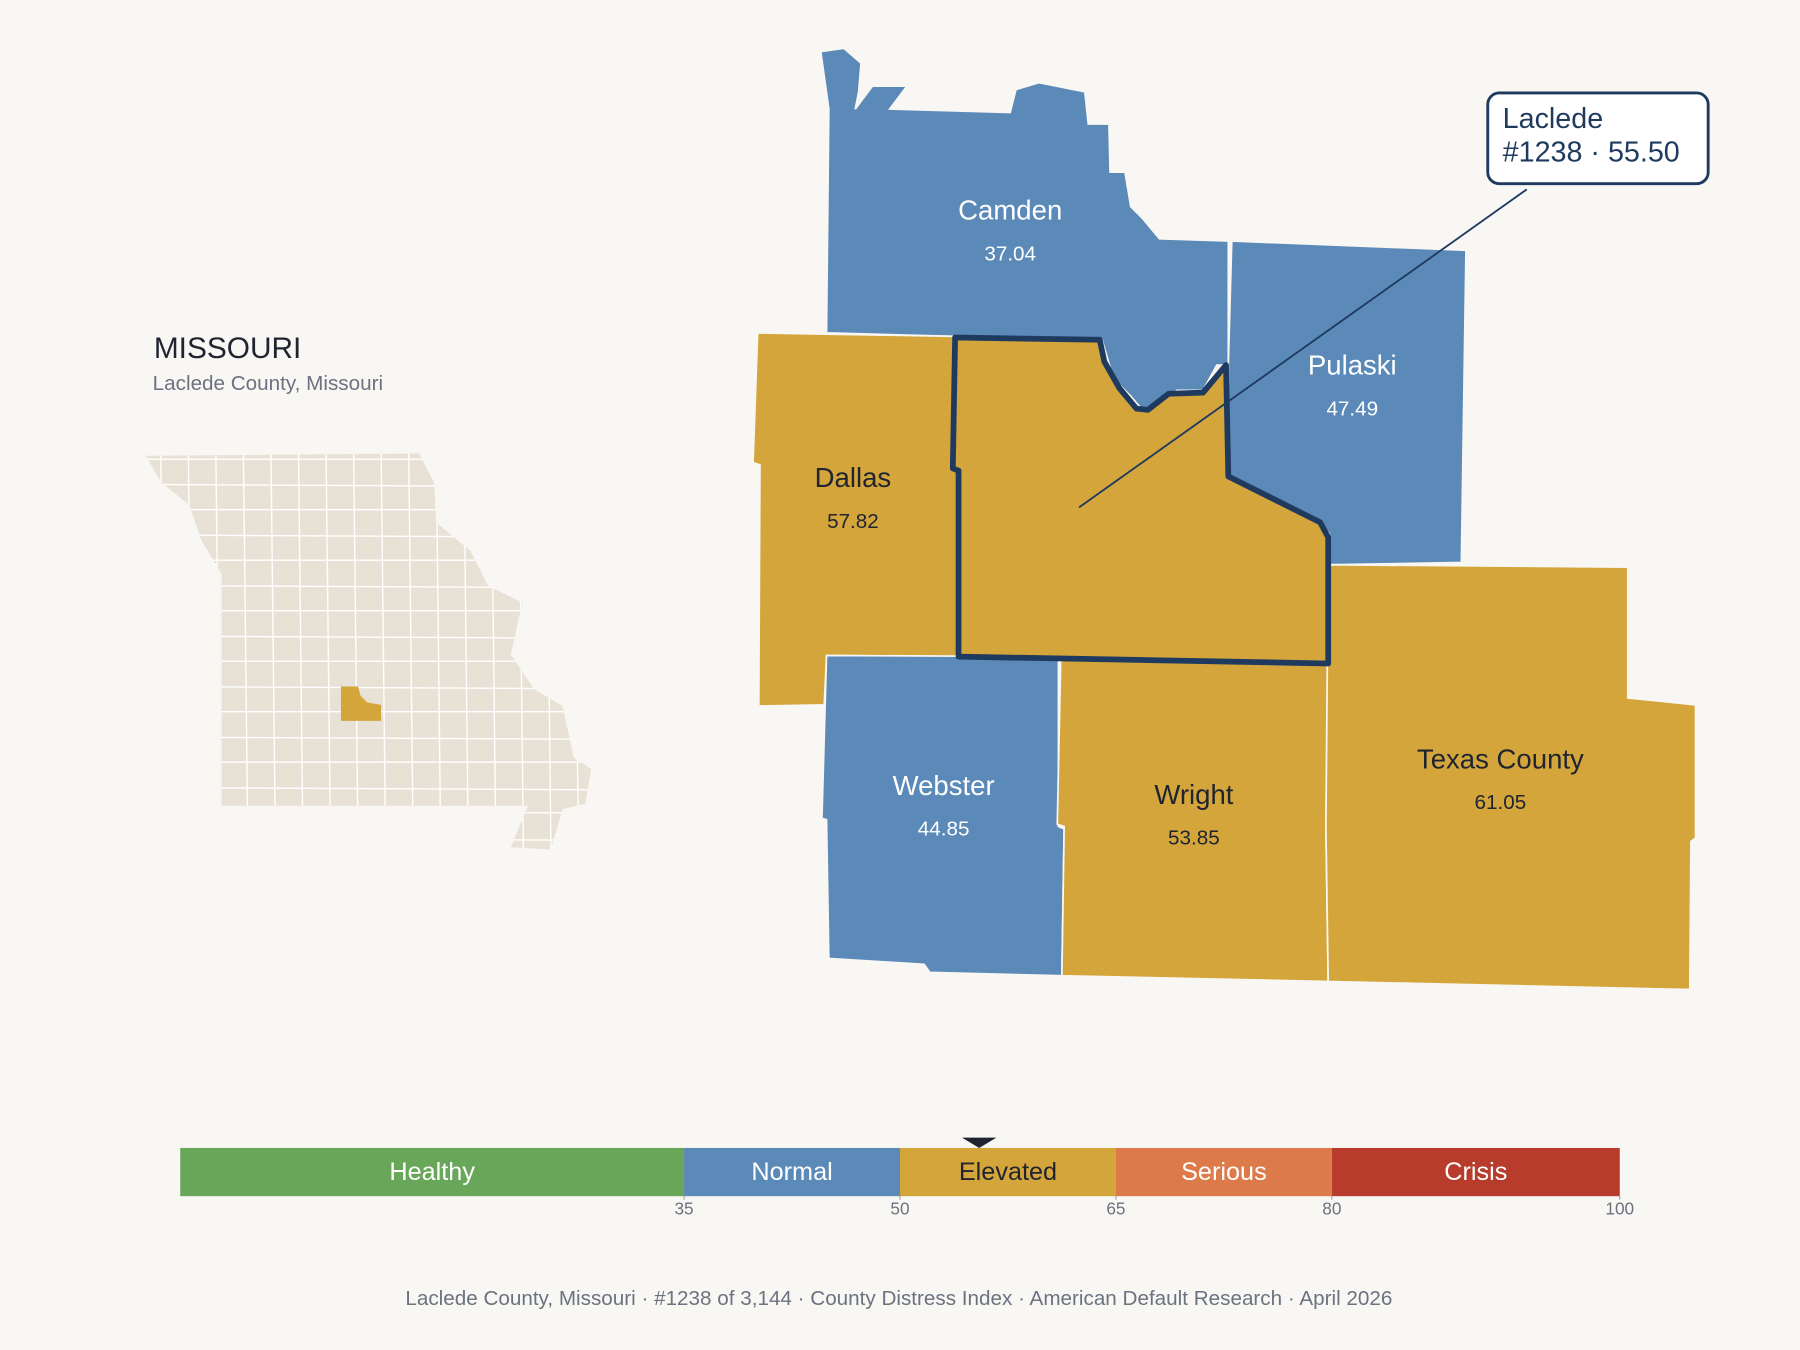 The height and width of the screenshot is (1350, 1800). What do you see at coordinates (1194, 838) in the screenshot?
I see `county-value: 53.85` at bounding box center [1194, 838].